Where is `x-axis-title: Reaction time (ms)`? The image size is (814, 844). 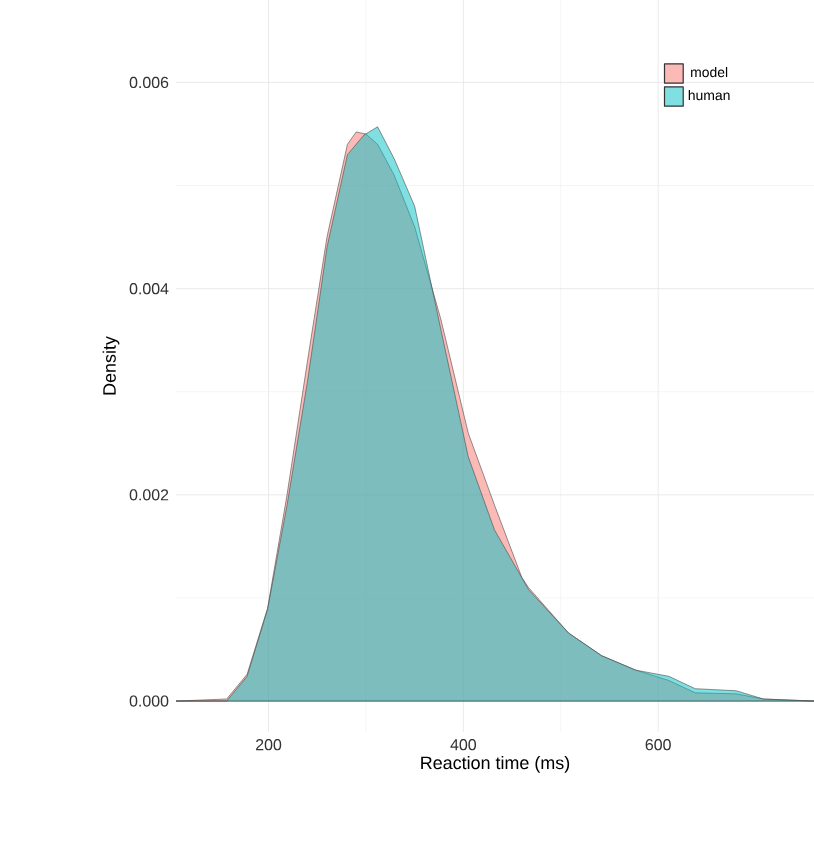
x-axis-title: Reaction time (ms) is located at coordinates (495, 764).